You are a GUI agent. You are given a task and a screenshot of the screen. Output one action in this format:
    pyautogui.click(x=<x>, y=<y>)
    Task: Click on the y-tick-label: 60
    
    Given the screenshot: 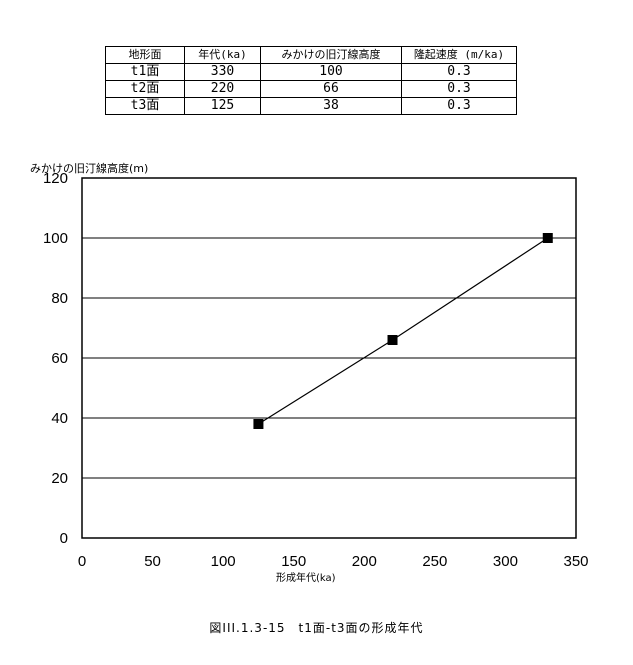 What is the action you would take?
    pyautogui.click(x=59, y=358)
    